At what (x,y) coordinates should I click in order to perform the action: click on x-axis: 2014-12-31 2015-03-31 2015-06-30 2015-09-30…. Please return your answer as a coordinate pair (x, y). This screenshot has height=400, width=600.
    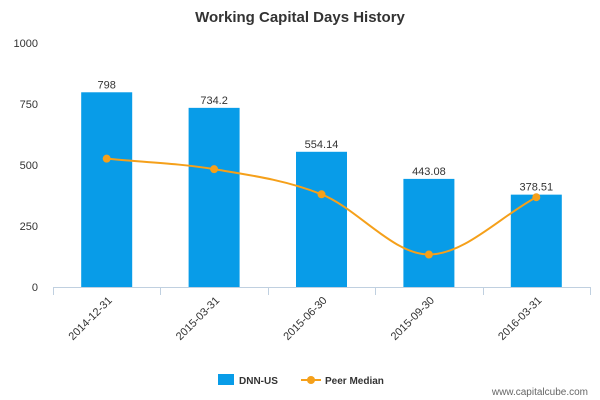
    Looking at the image, I should click on (322, 315).